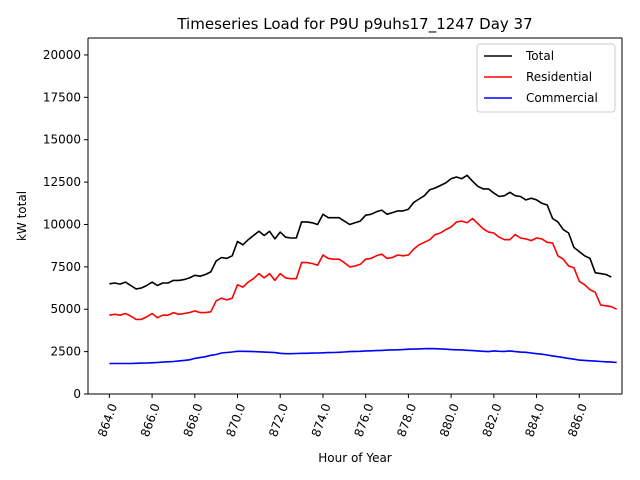 This screenshot has width=640, height=480. I want to click on y-tick-label: 15000, so click(62, 140).